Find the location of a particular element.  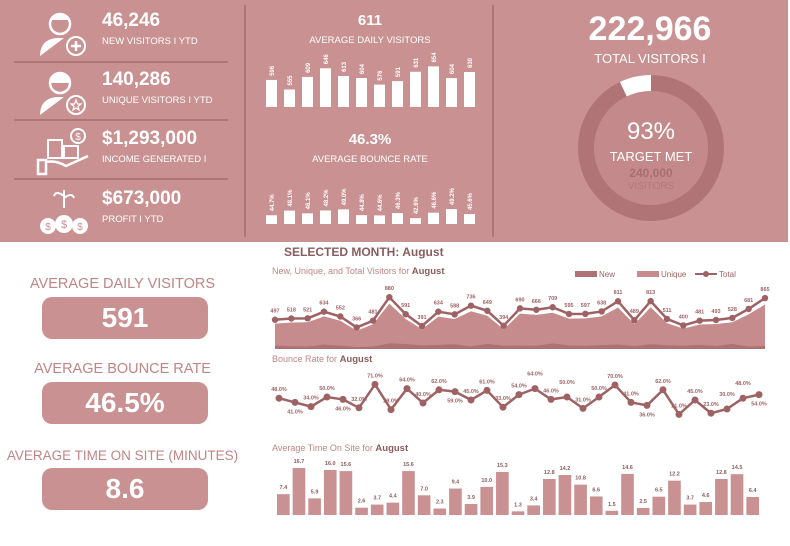

total-label: 681 is located at coordinates (748, 301).